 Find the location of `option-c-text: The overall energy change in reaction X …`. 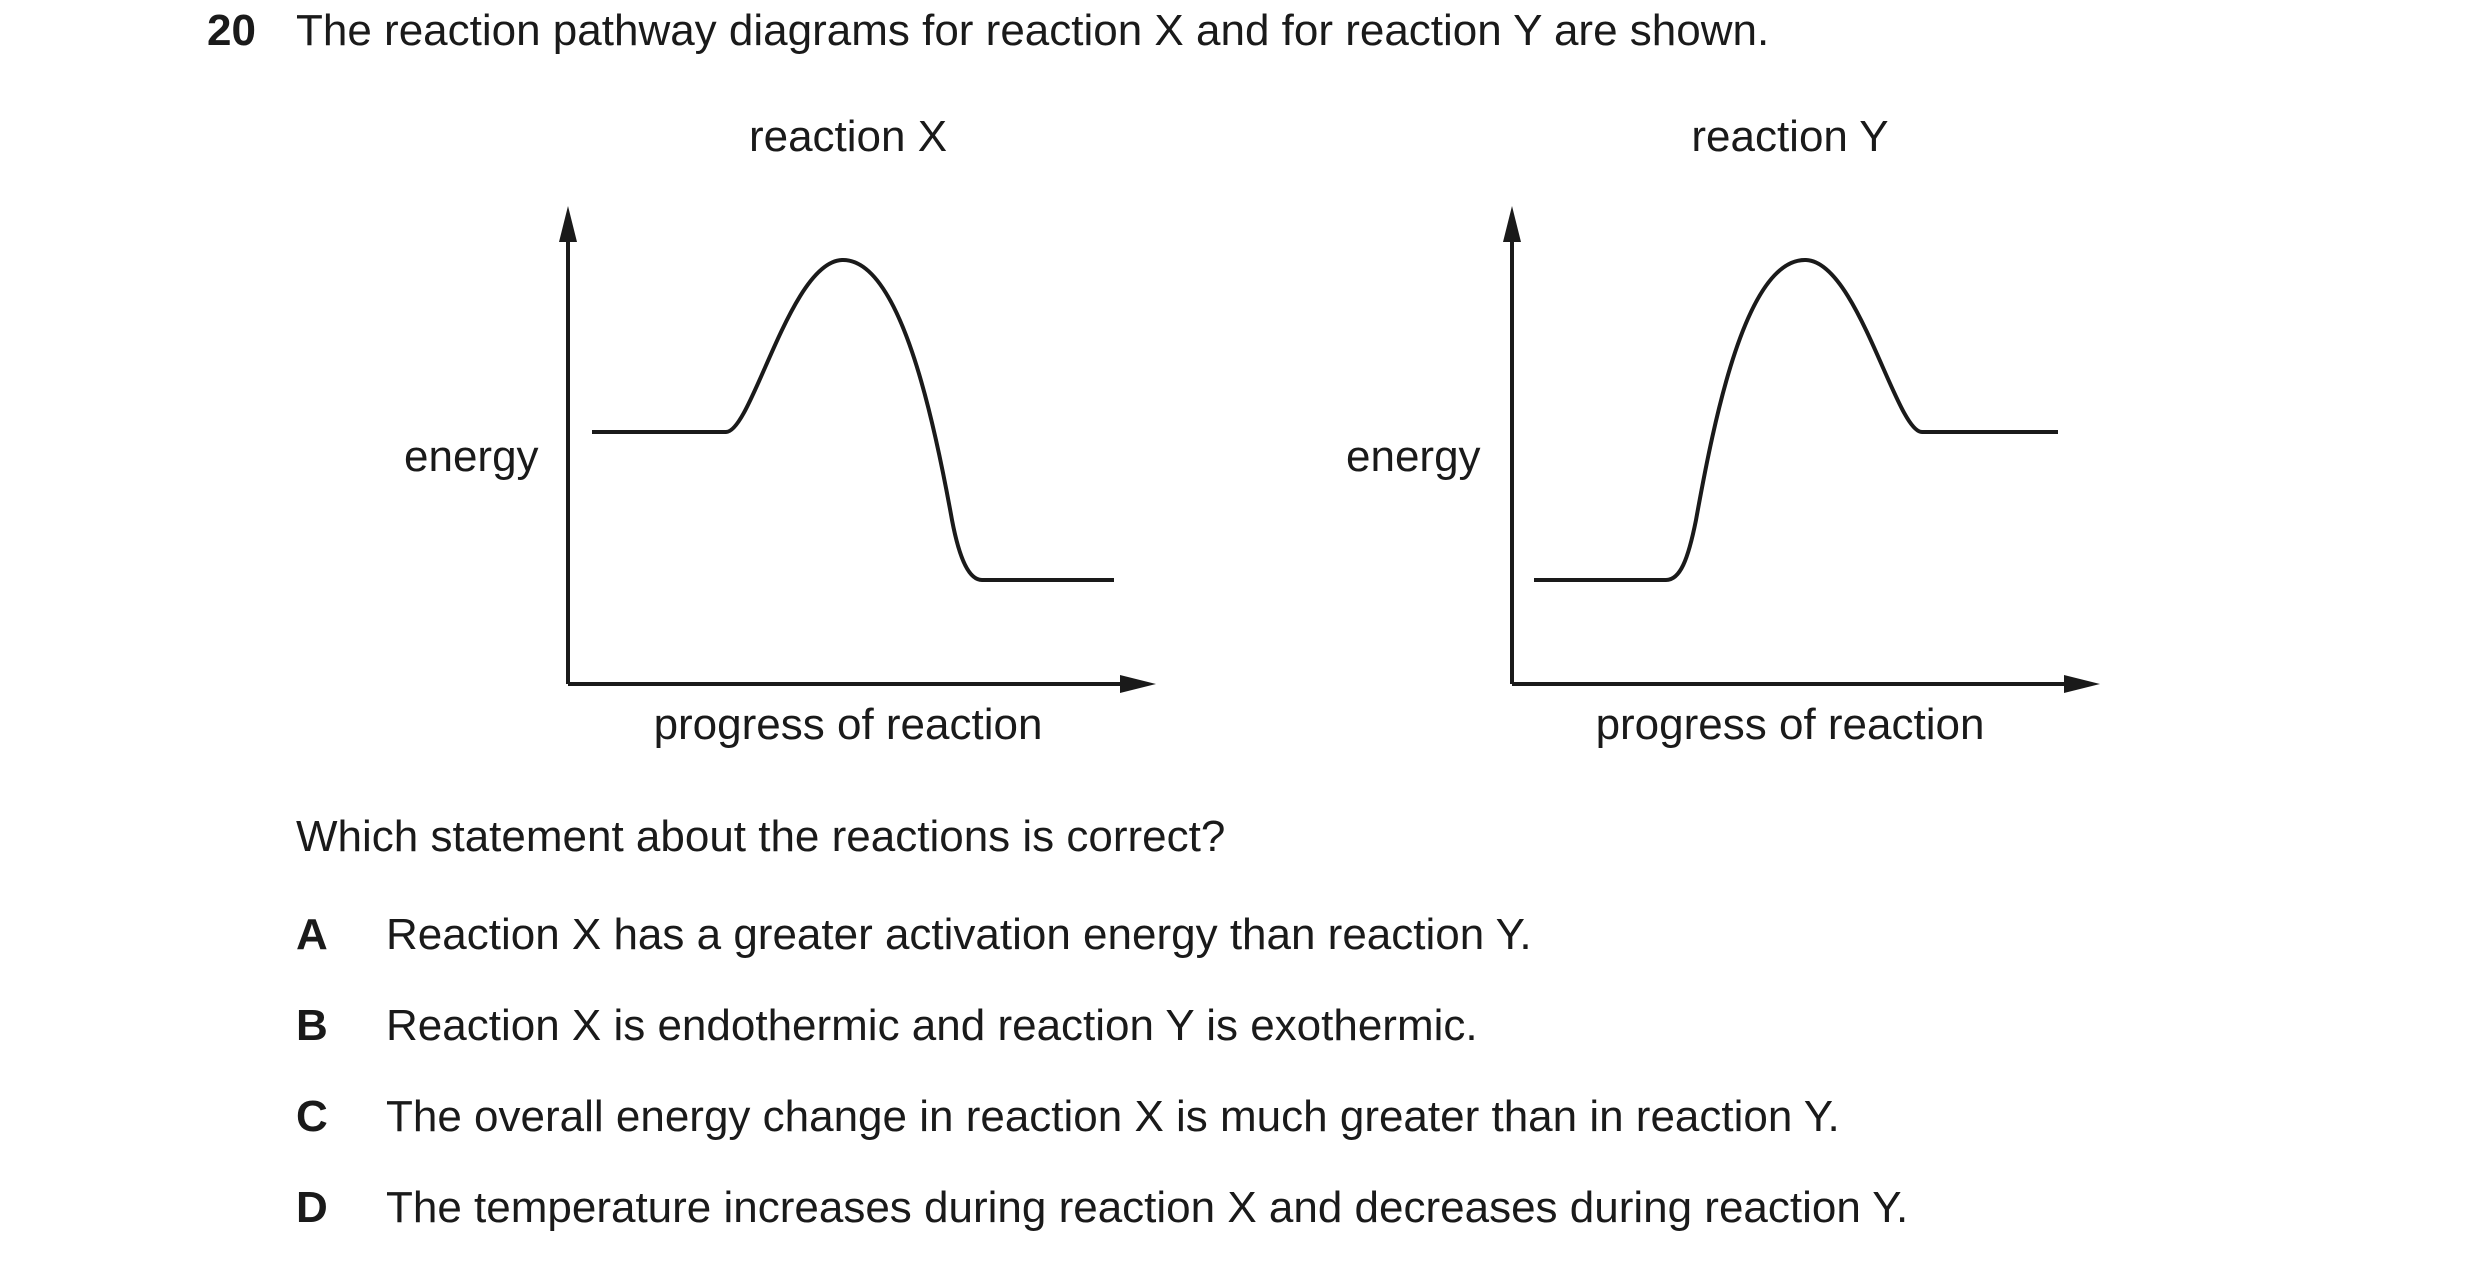

option-c-text: The overall energy change in reaction X … is located at coordinates (1113, 1116).